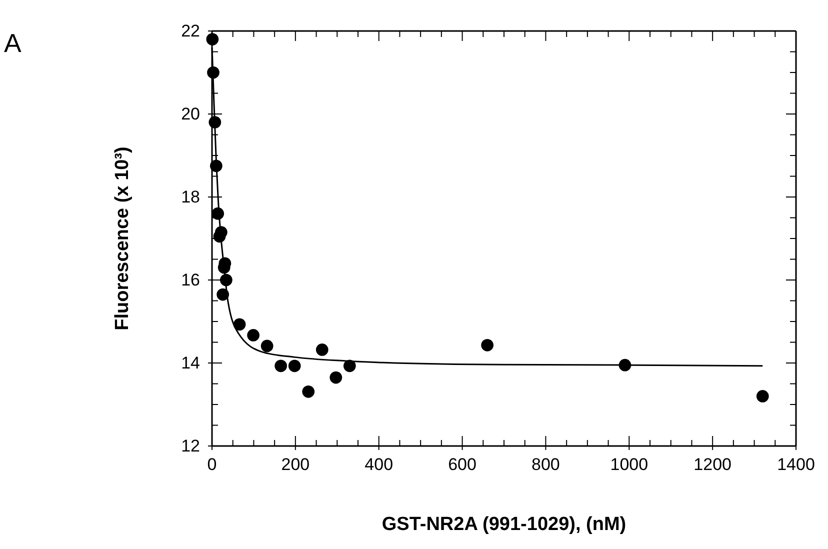 The image size is (828, 549). What do you see at coordinates (190, 446) in the screenshot?
I see `y-tick-label: 12` at bounding box center [190, 446].